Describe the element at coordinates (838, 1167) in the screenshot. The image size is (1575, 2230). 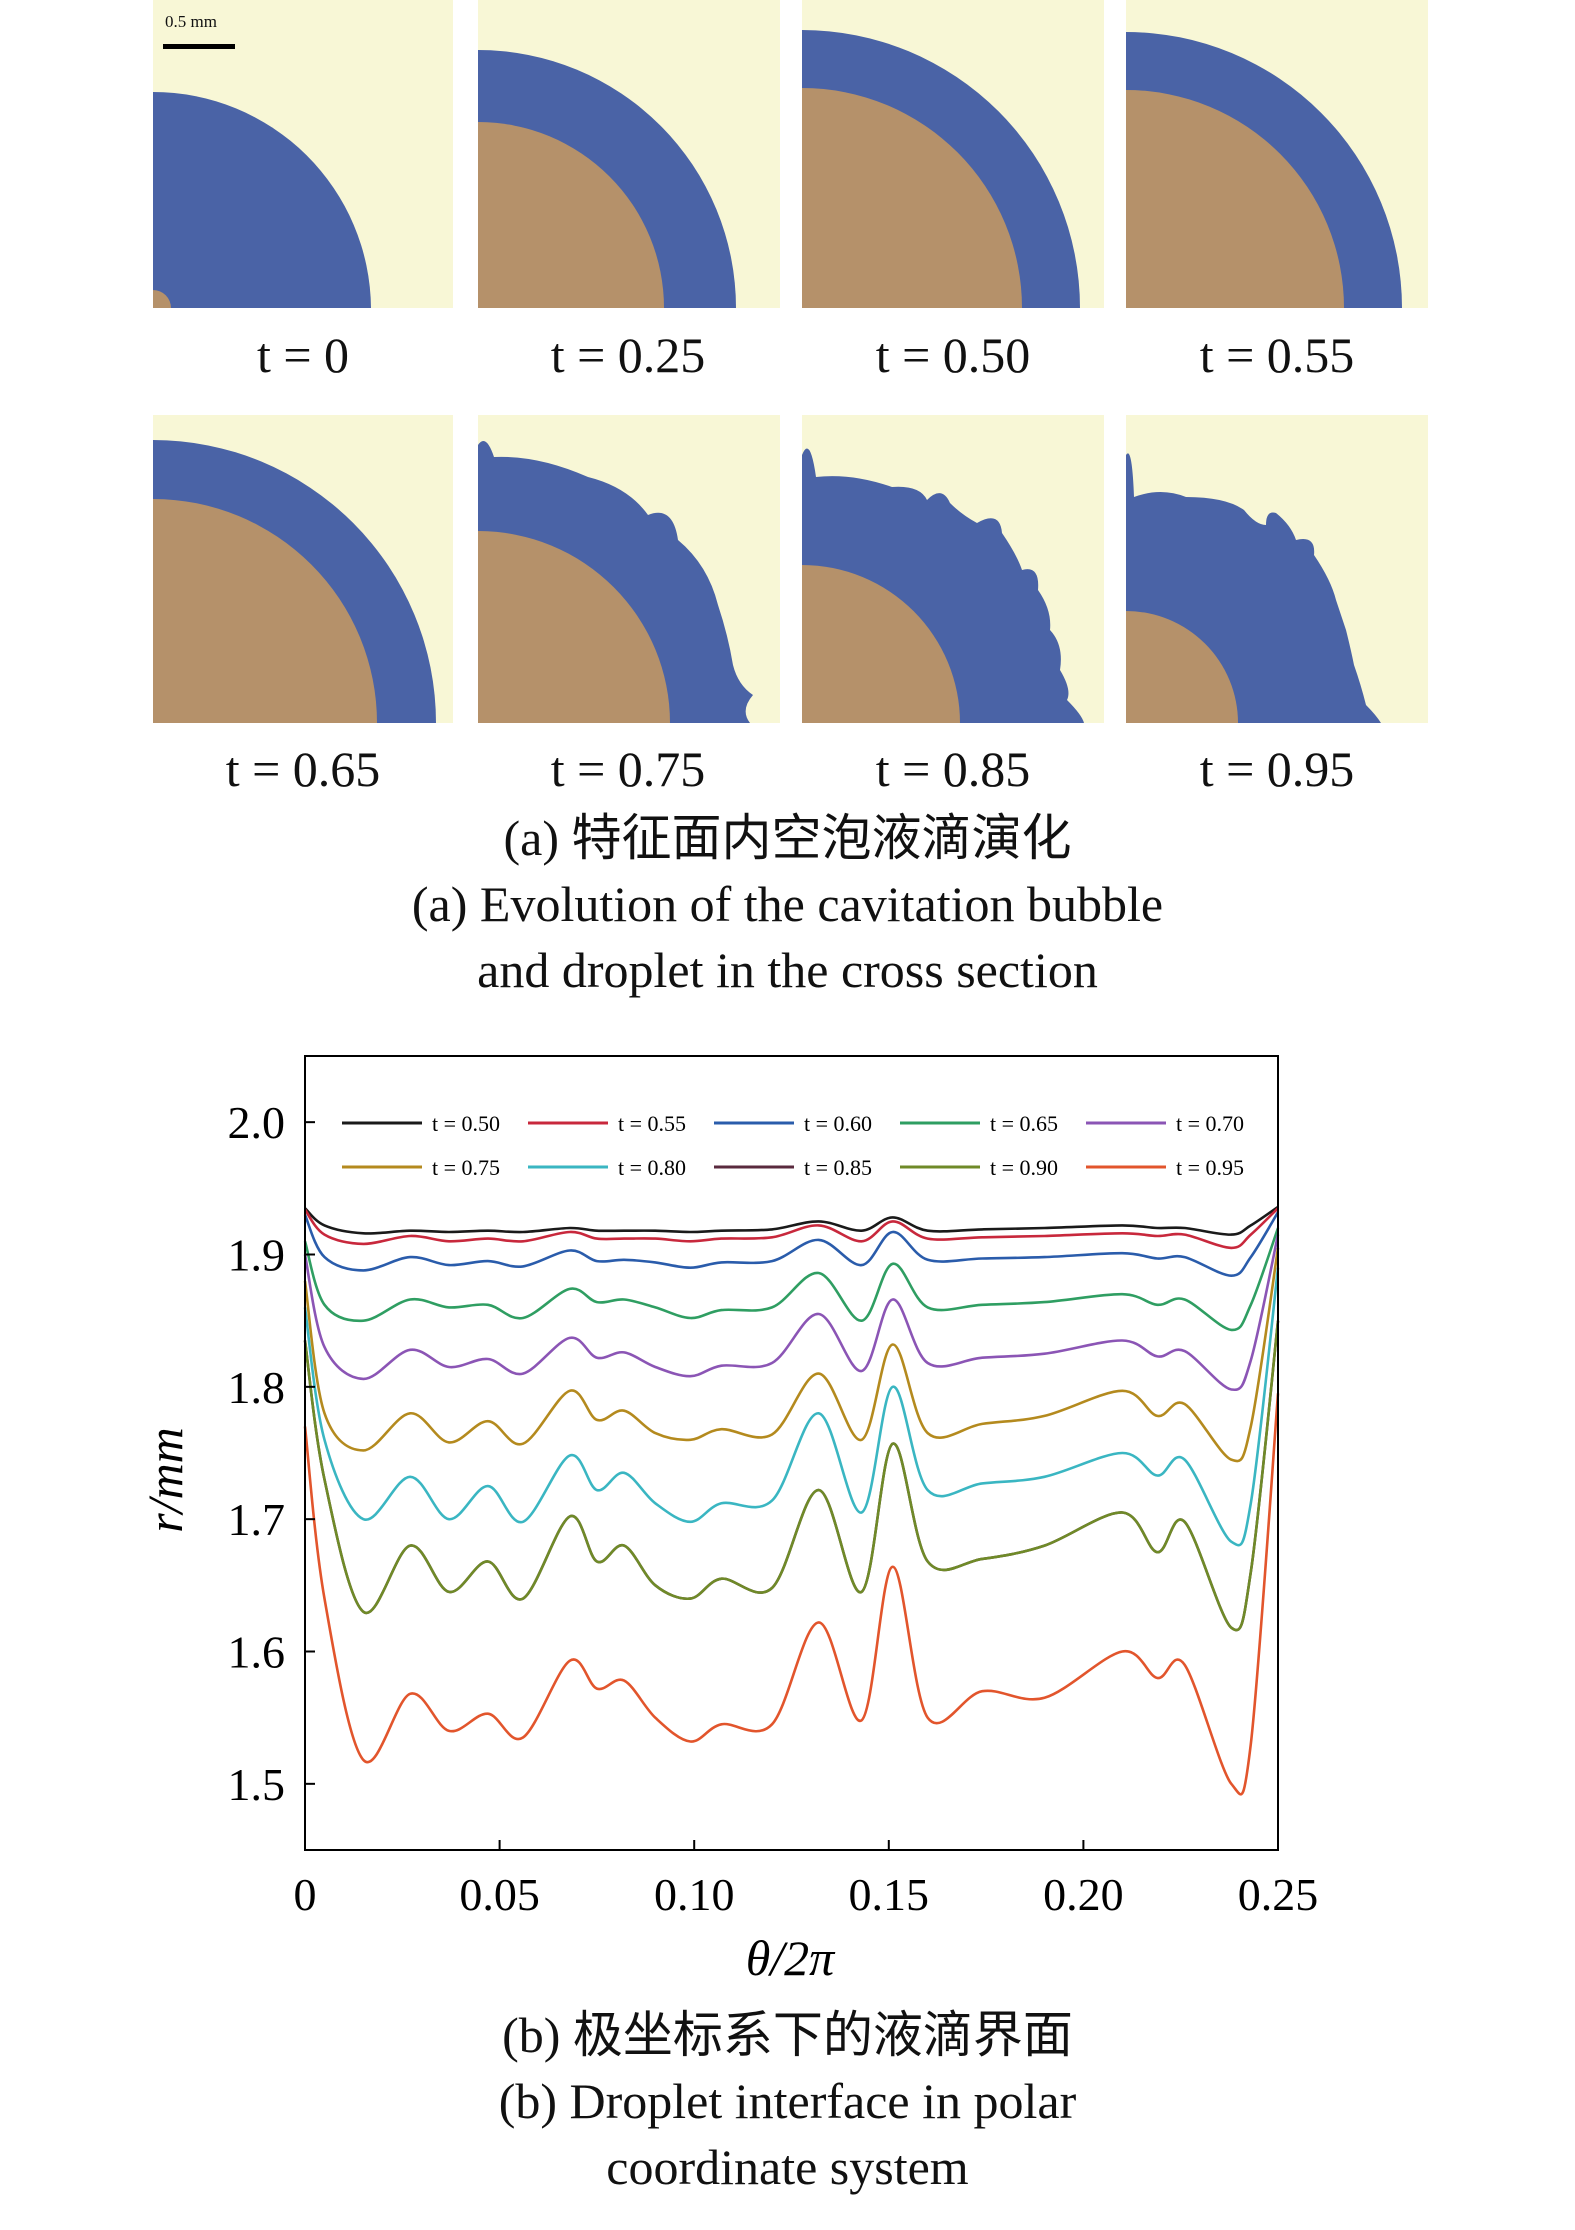
I see `legend-label-7: t = 0.85` at that location.